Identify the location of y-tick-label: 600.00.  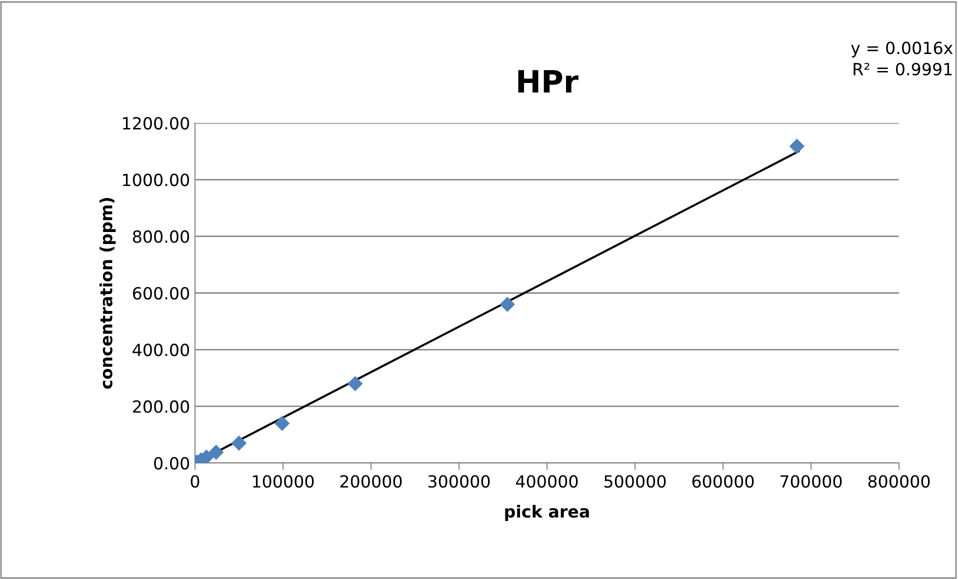
(161, 293).